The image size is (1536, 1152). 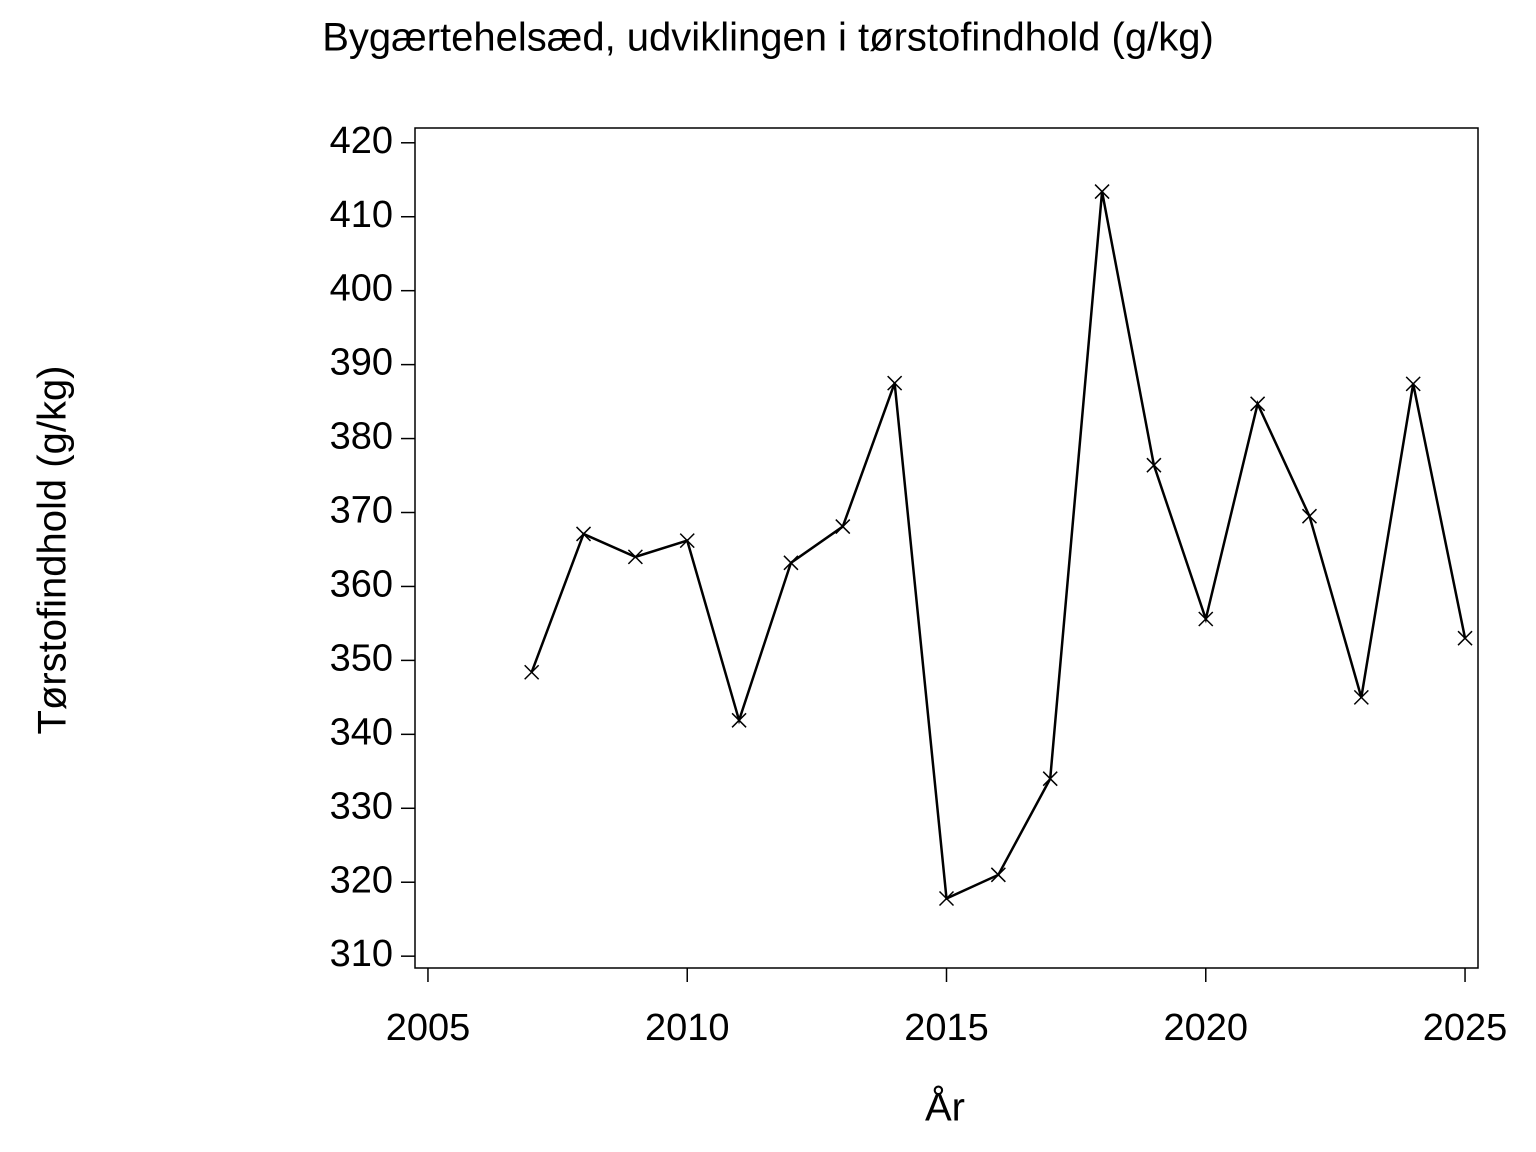 What do you see at coordinates (1205, 1028) in the screenshot?
I see `x-tick-label: 2020` at bounding box center [1205, 1028].